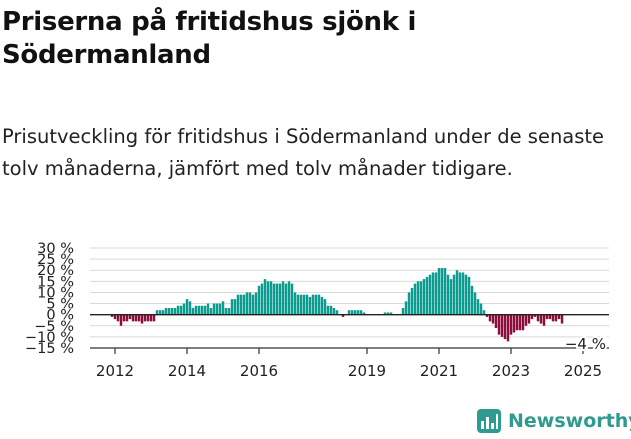  I want to click on x-tick-label: 2019, so click(367, 371).